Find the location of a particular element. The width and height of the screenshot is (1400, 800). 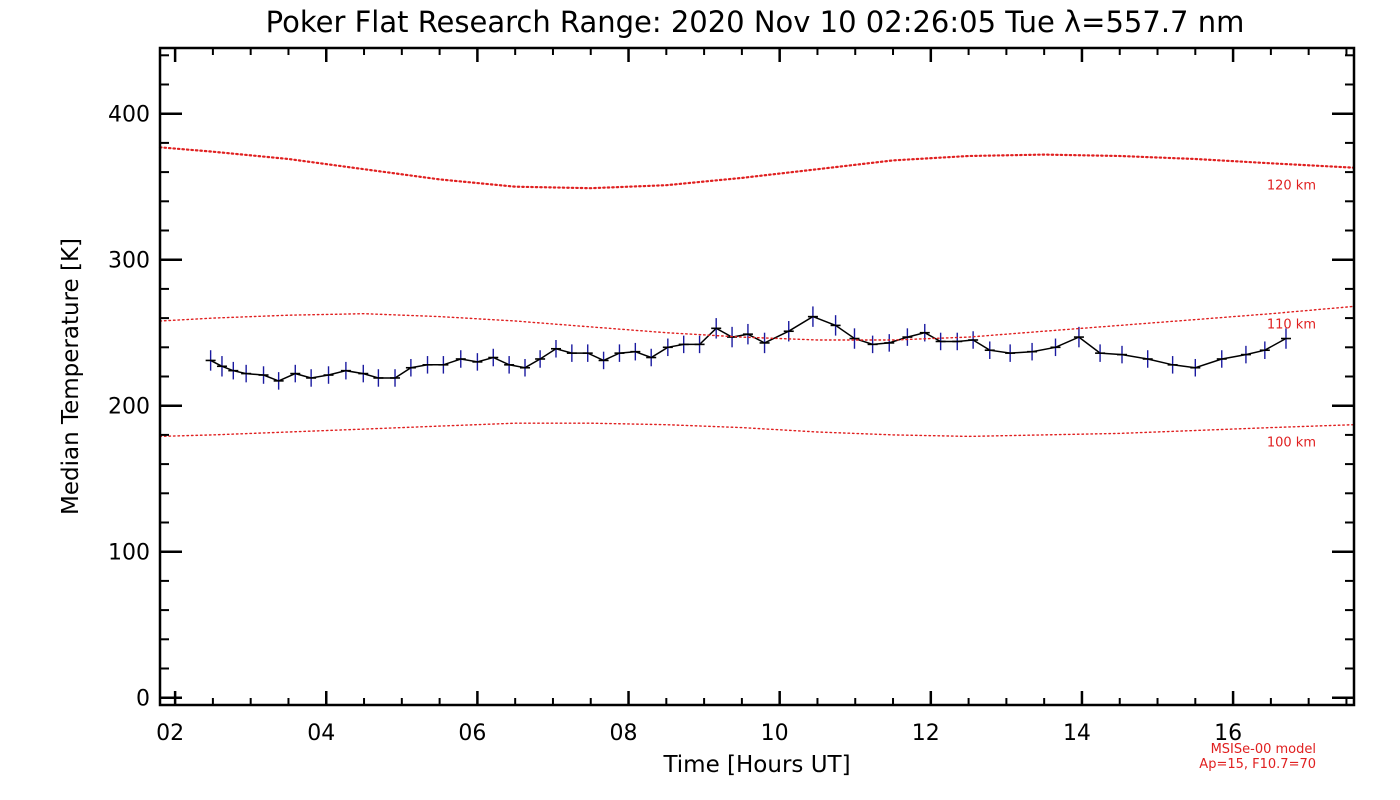

x-tick-label: 04 is located at coordinates (321, 733).